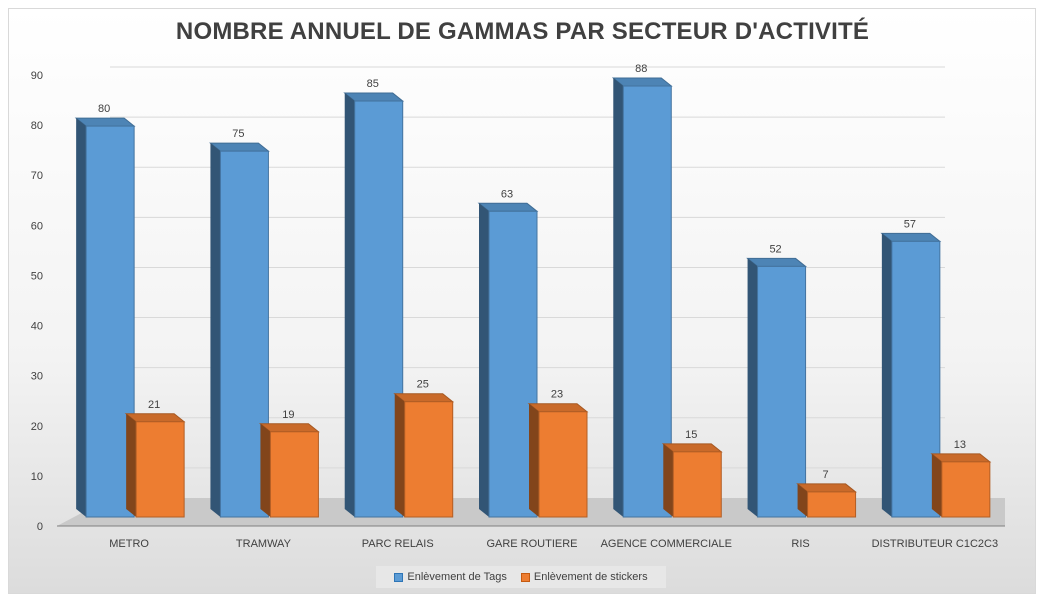  Describe the element at coordinates (782, 391) in the screenshot. I see `bar-tags` at that location.